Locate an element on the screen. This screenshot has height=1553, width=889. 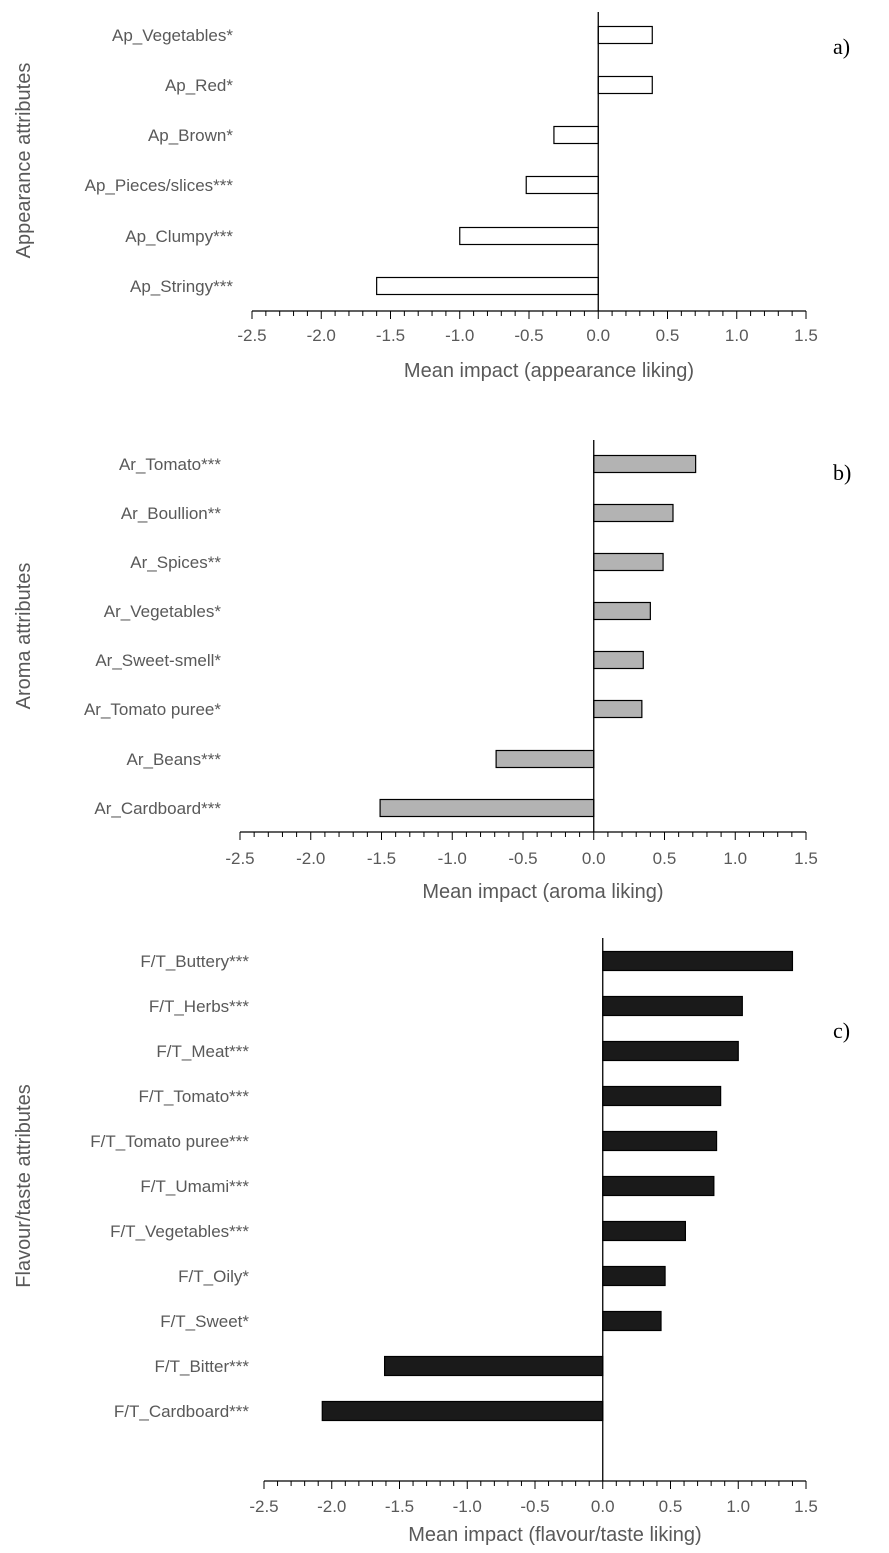
panel-label: a) is located at coordinates (841, 46).